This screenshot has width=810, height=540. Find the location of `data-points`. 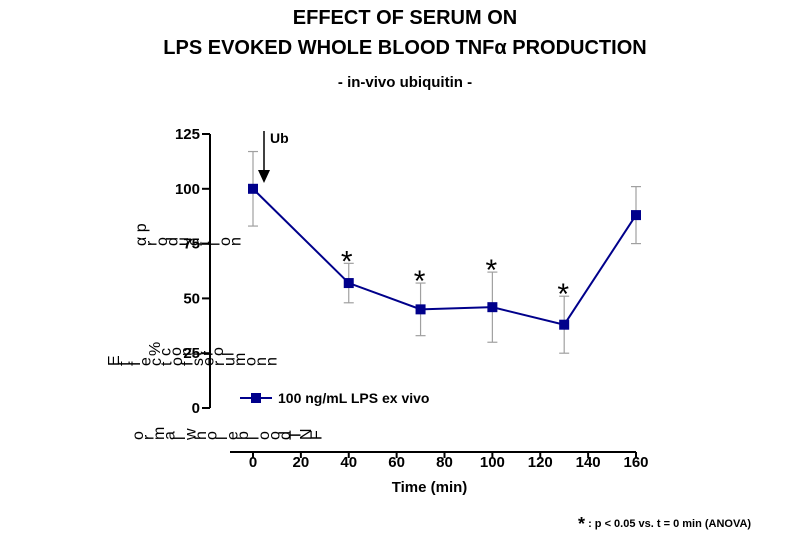

data-points is located at coordinates (444, 256).